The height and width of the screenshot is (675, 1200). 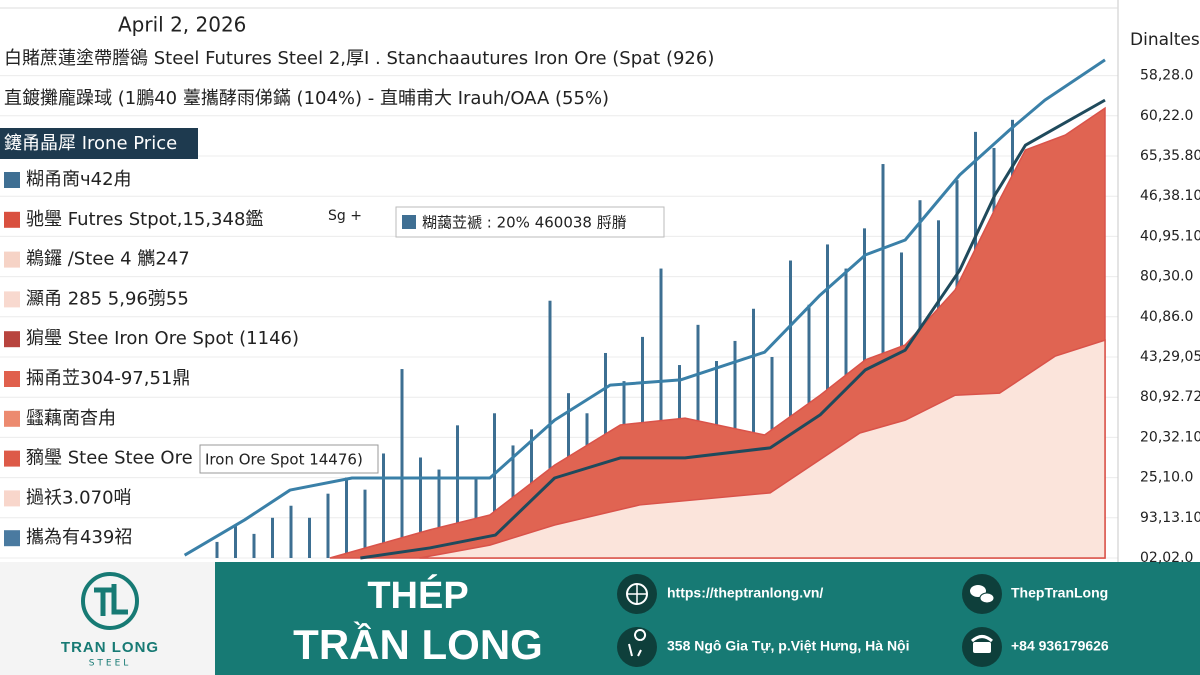 I want to click on company-name: THÉP, so click(x=417, y=595).